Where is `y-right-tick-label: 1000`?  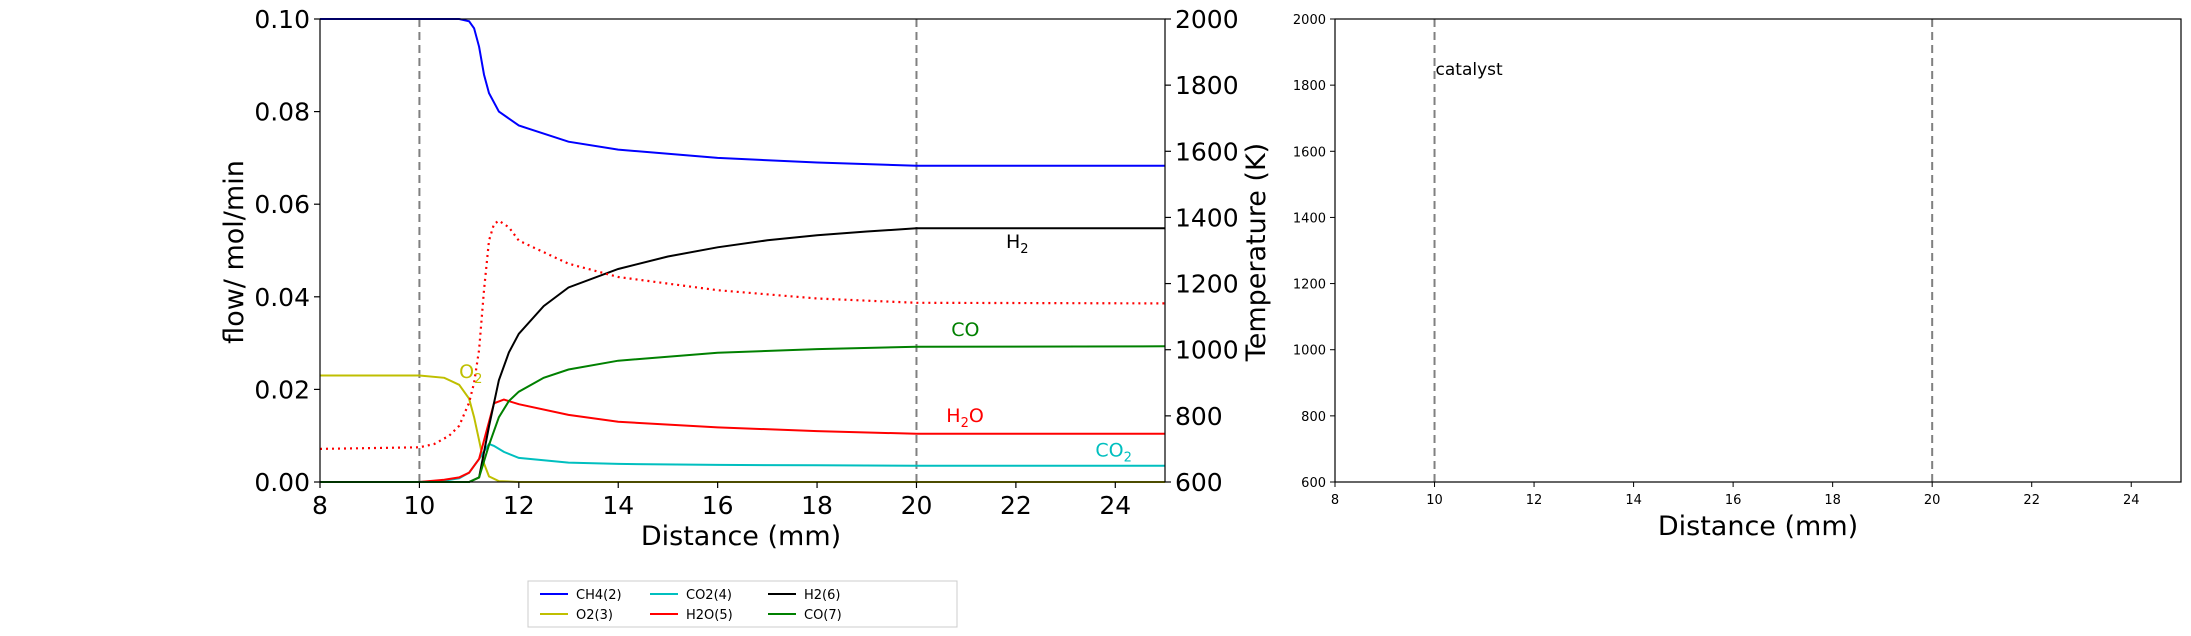 y-right-tick-label: 1000 is located at coordinates (1207, 350).